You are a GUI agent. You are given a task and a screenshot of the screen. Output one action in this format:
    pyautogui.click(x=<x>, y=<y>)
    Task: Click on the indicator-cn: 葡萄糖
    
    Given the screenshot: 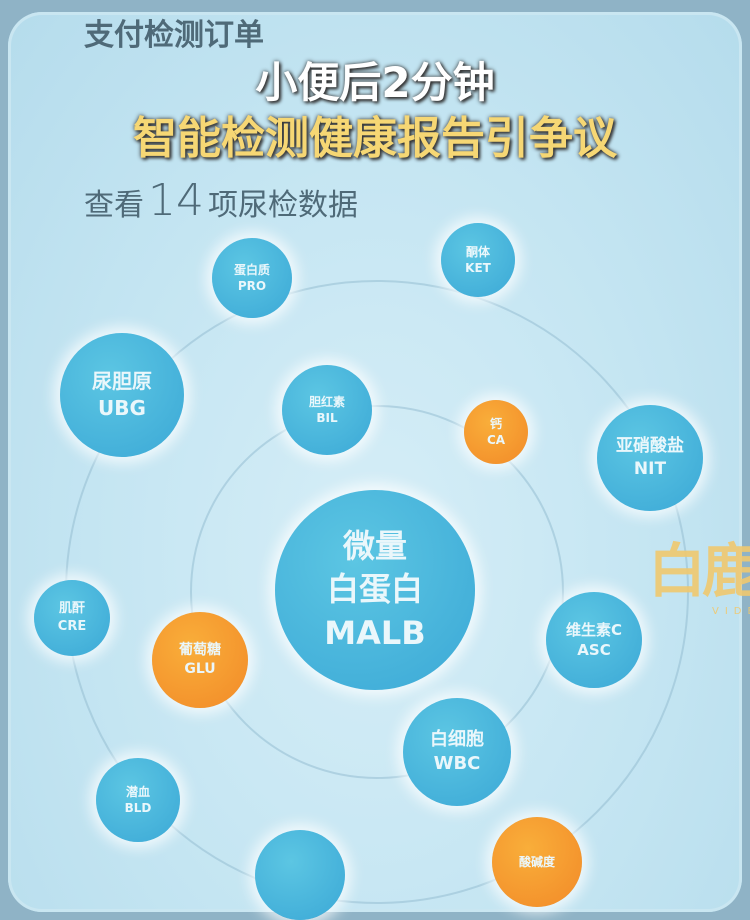 What is the action you would take?
    pyautogui.click(x=200, y=650)
    